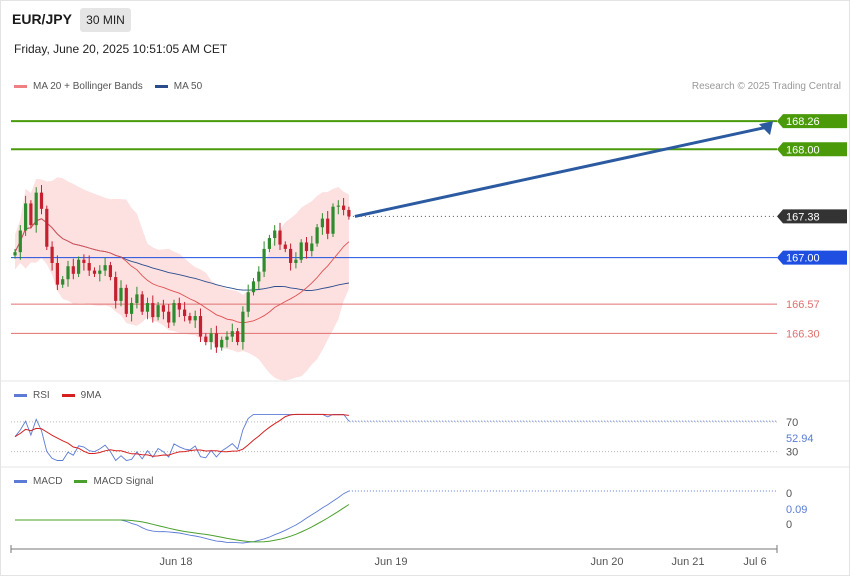 This screenshot has height=576, width=850. I want to click on legend-label-macd-signal: MACD Signal, so click(123, 481).